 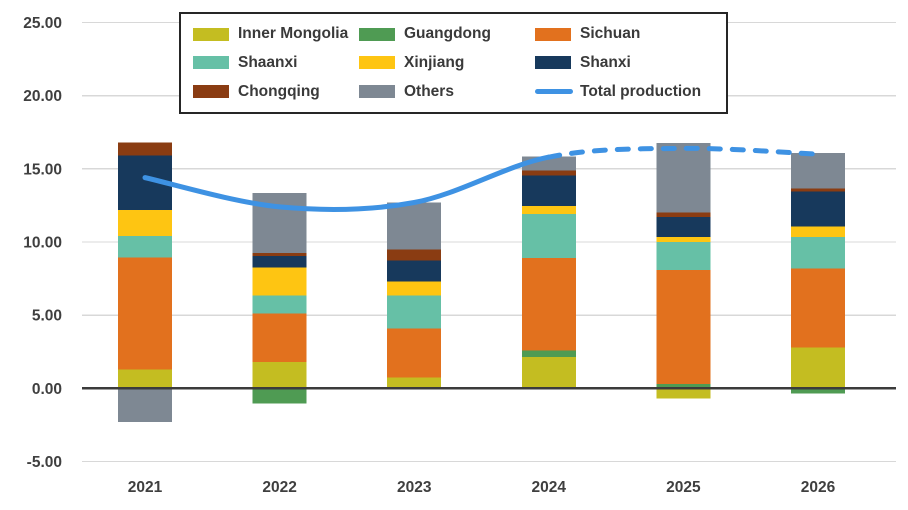 What do you see at coordinates (683, 178) in the screenshot?
I see `bar-segment-others-2025` at bounding box center [683, 178].